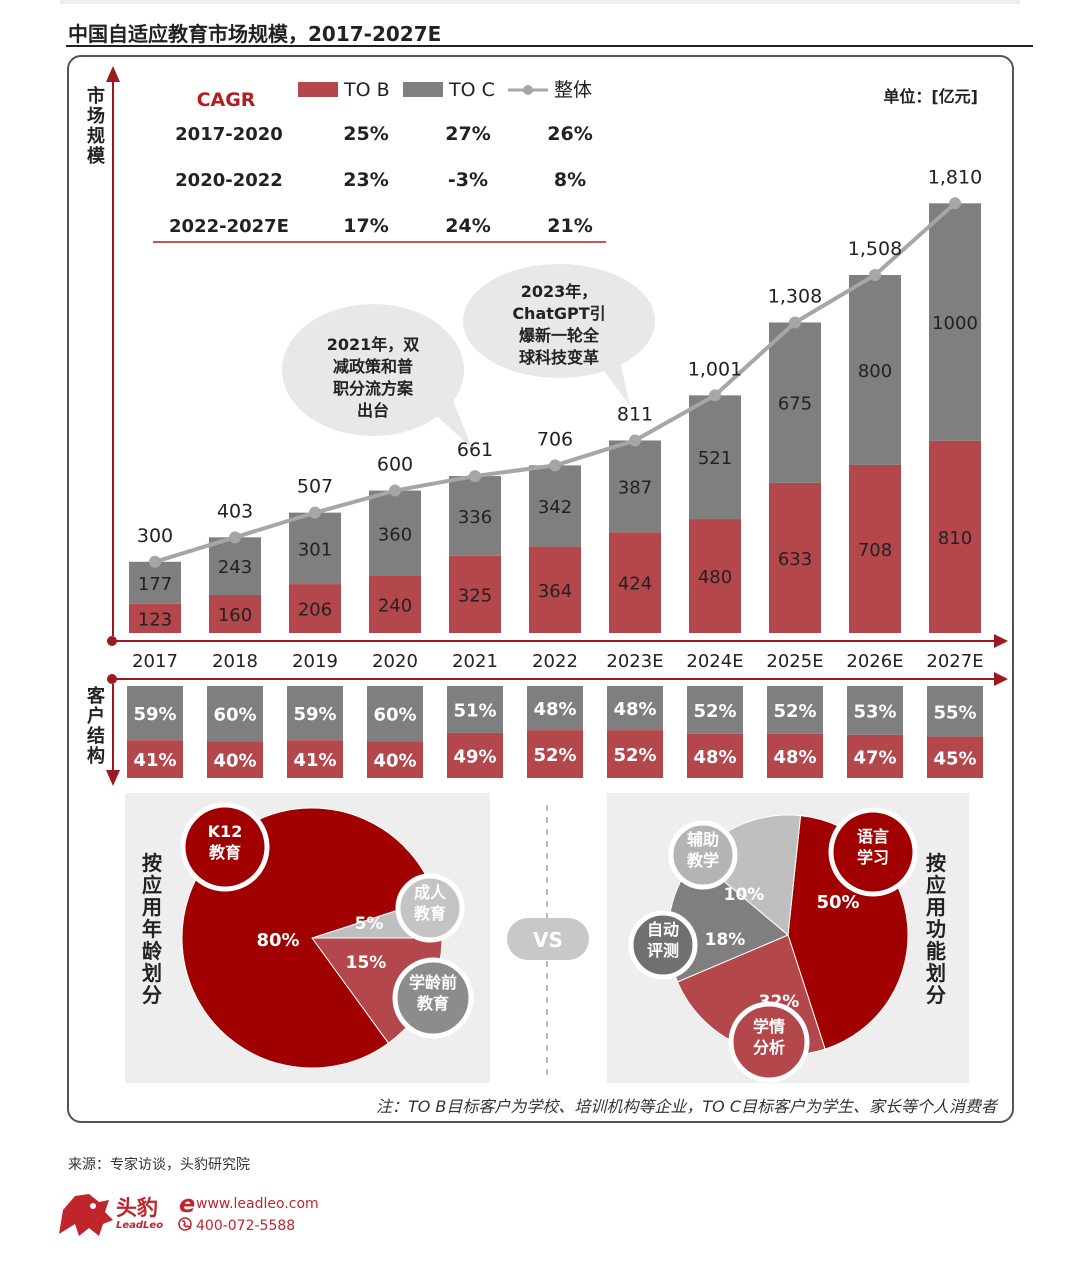  Describe the element at coordinates (559, 291) in the screenshot. I see `callout-text: 2023年，` at that location.